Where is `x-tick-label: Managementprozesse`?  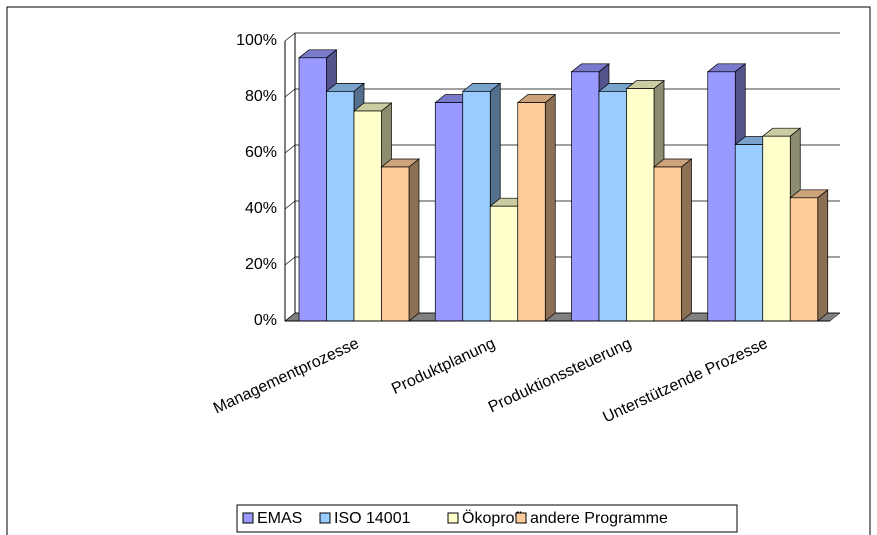 x-tick-label: Managementprozesse is located at coordinates (286, 376).